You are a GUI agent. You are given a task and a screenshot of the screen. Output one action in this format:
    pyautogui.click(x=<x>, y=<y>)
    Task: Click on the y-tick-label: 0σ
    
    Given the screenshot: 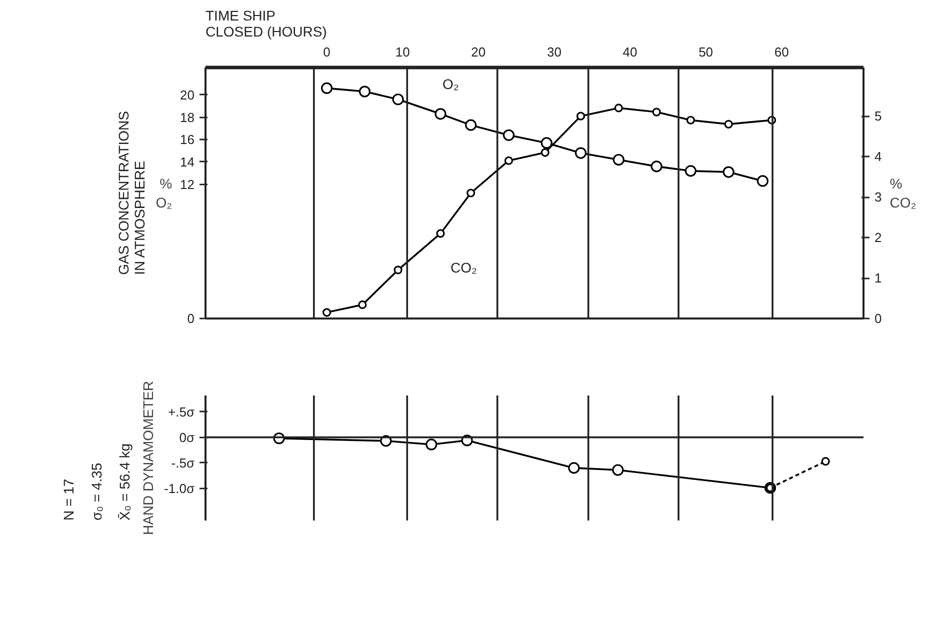 What is the action you would take?
    pyautogui.click(x=187, y=437)
    